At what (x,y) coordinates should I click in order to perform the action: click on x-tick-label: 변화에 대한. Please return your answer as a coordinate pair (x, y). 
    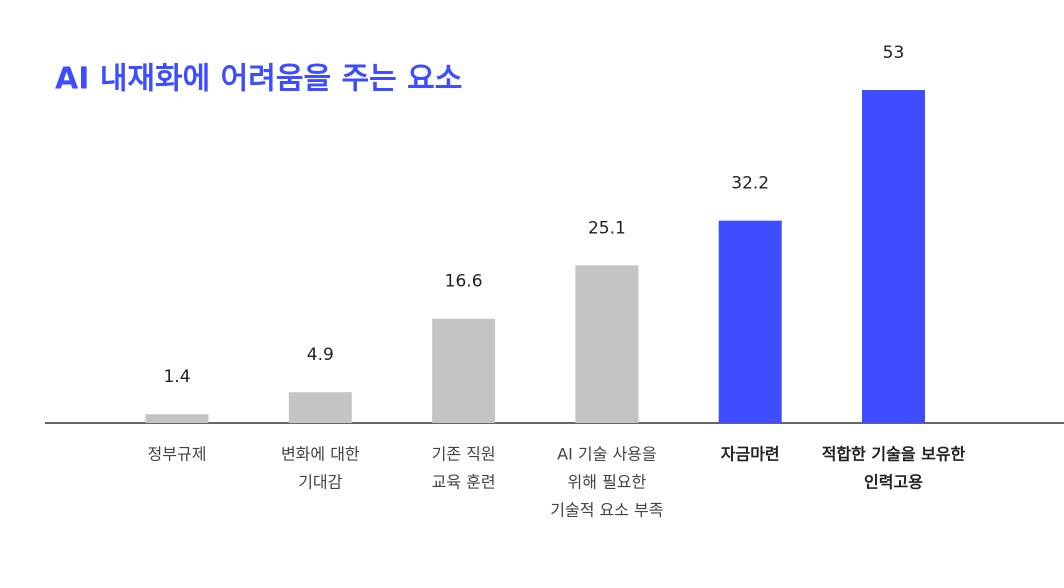
    Looking at the image, I should click on (320, 454).